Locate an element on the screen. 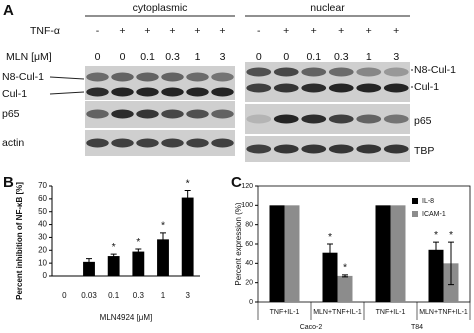 The image size is (474, 333). band-label: TBP is located at coordinates (424, 151).